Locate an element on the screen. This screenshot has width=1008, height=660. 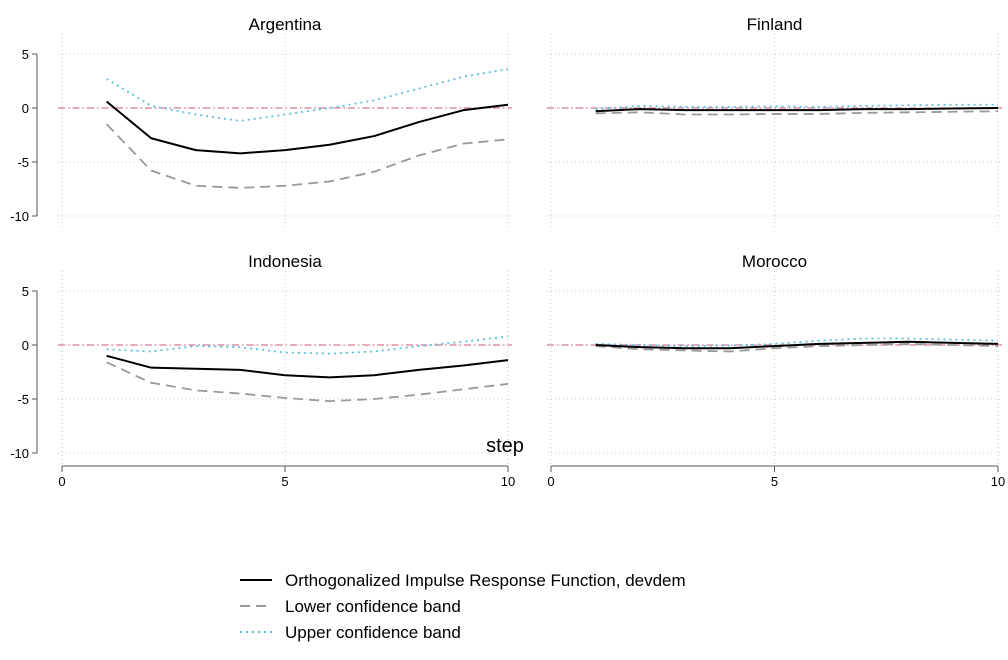
panel-title: Argentina is located at coordinates (285, 24).